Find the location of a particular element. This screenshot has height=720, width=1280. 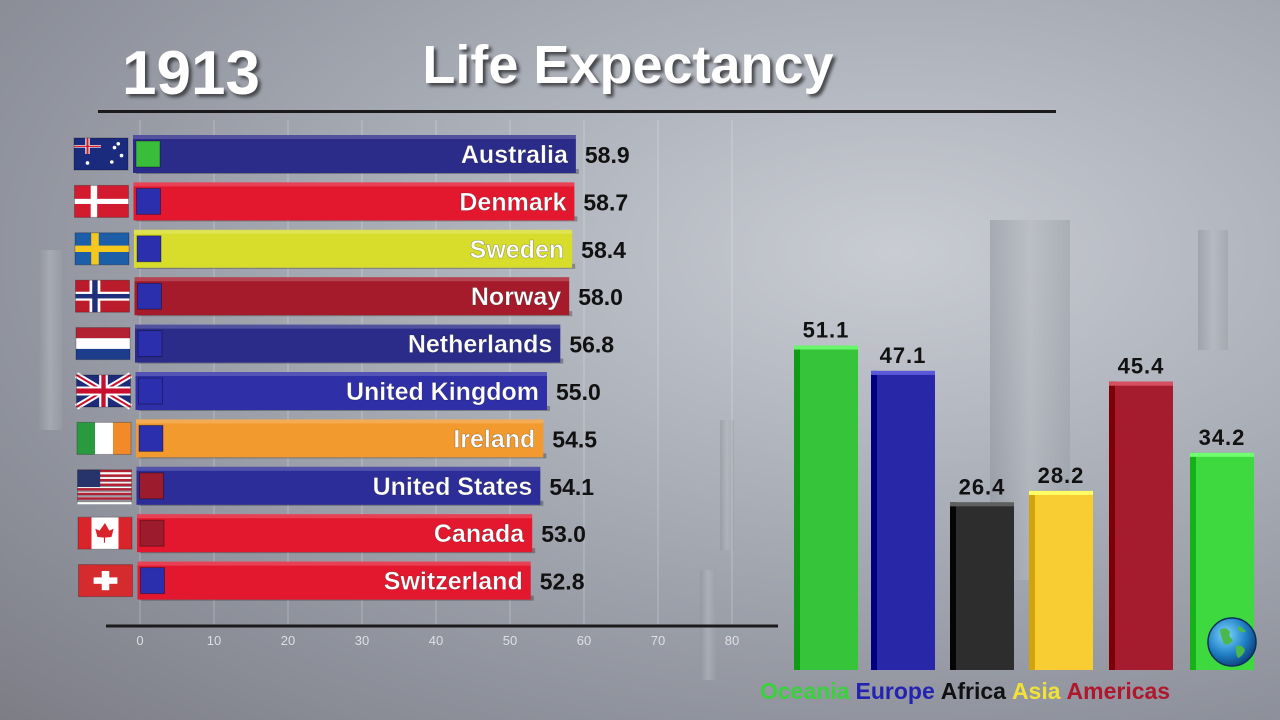

bar-norway is located at coordinates (352, 296).